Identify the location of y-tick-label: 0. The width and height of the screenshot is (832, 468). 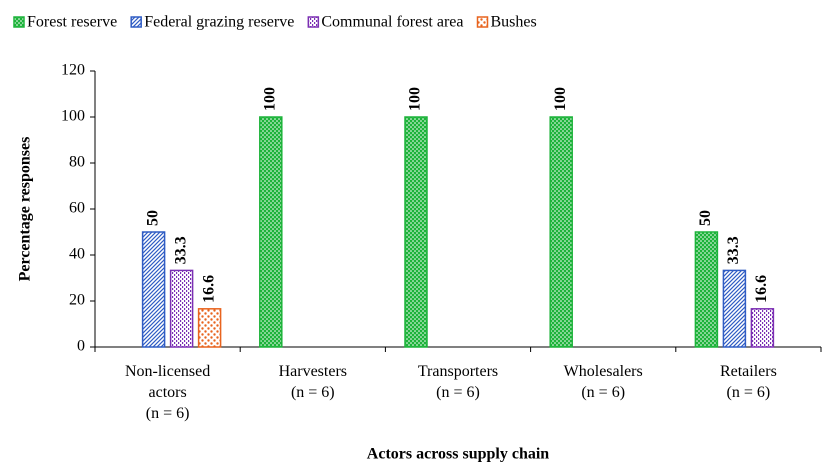
(81, 346).